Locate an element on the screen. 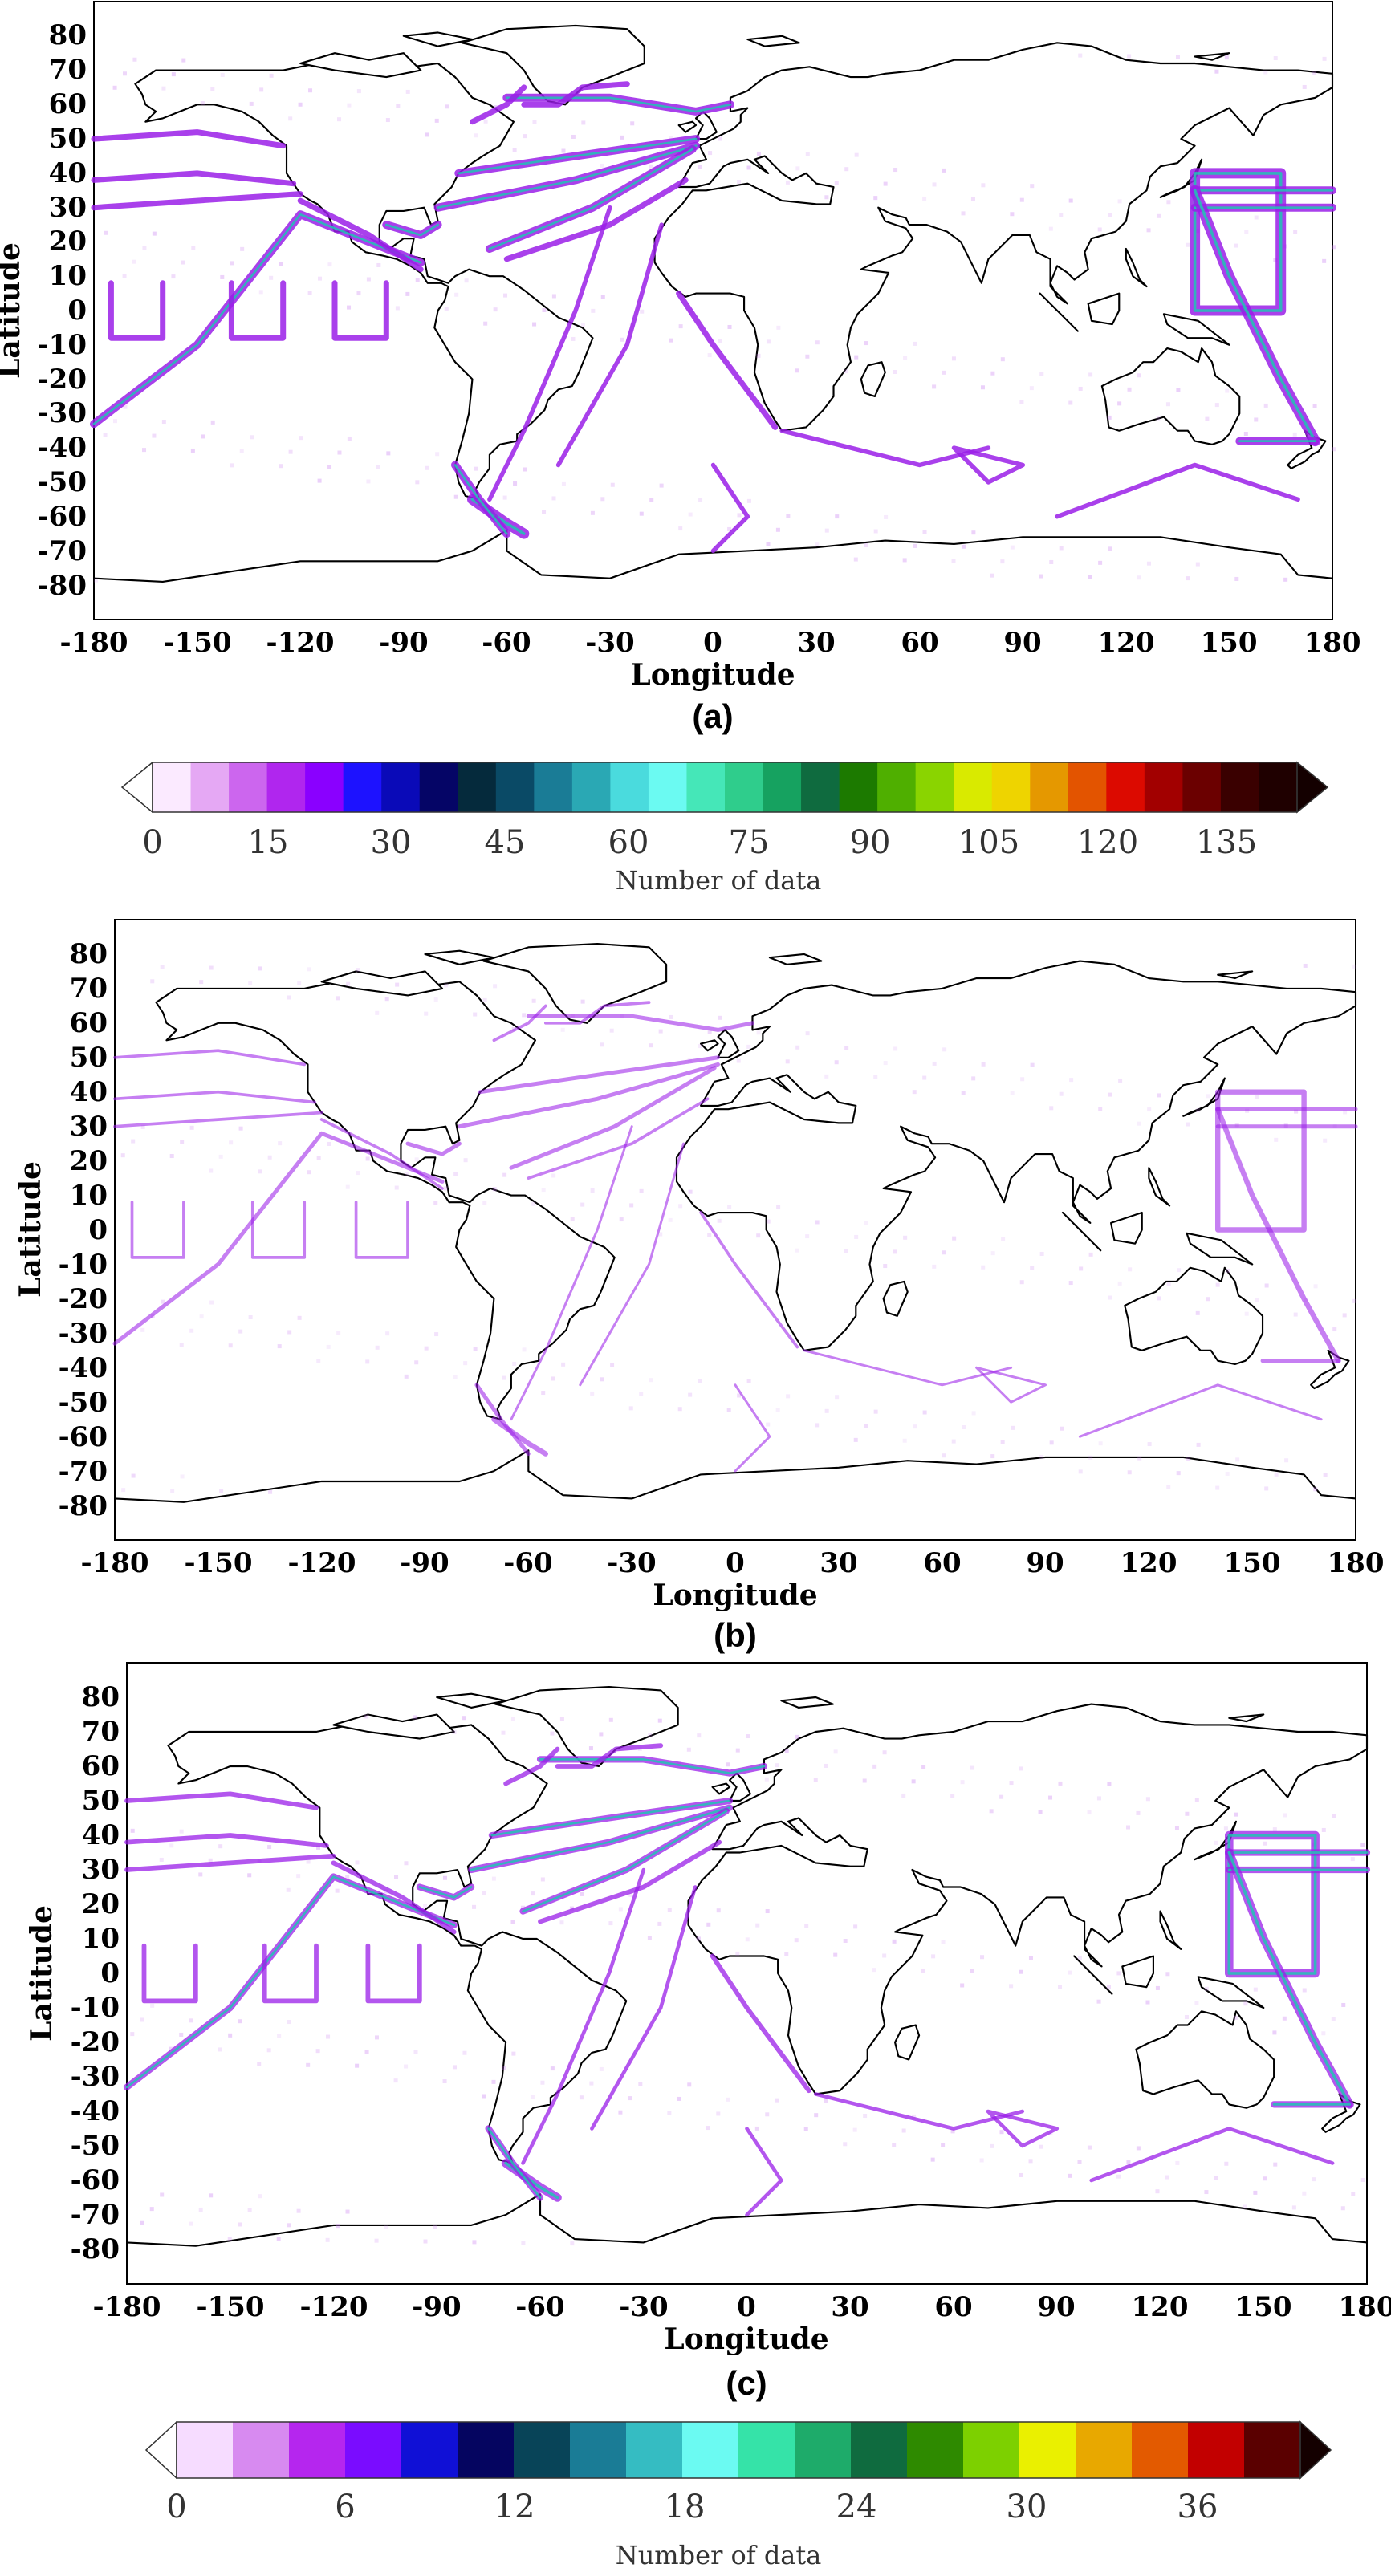  colorbar-tick-label: 36 is located at coordinates (1197, 2507).